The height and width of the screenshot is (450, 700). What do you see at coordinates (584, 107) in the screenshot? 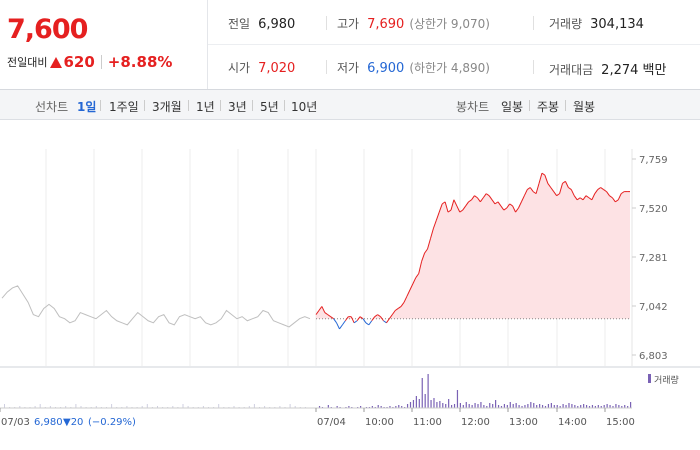
I see `tab-monthly: 월봉` at bounding box center [584, 107].